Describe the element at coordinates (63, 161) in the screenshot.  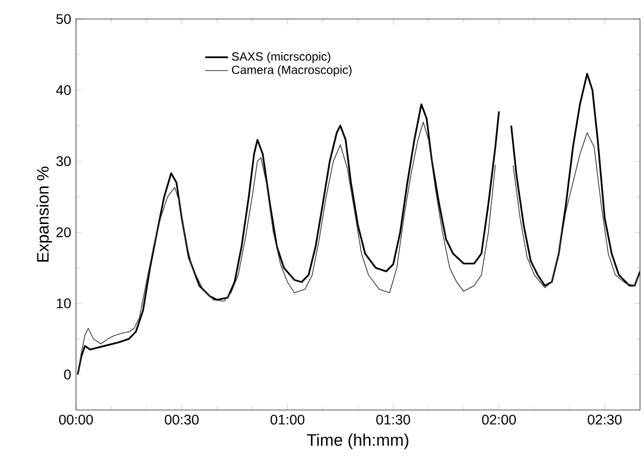
I see `y-tick-label: 30` at that location.